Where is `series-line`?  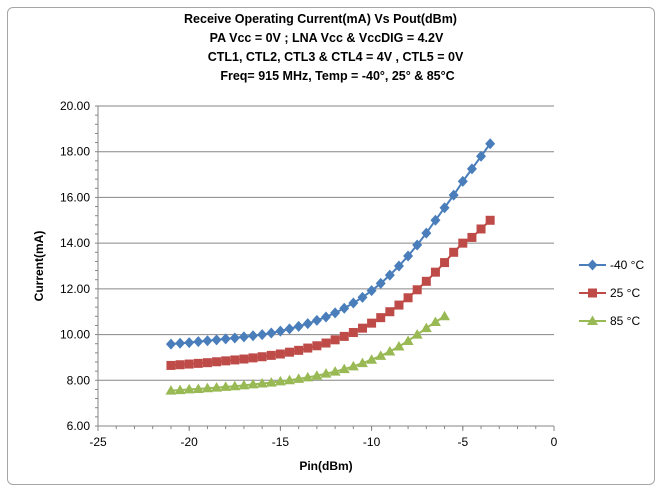 series-line is located at coordinates (330, 292).